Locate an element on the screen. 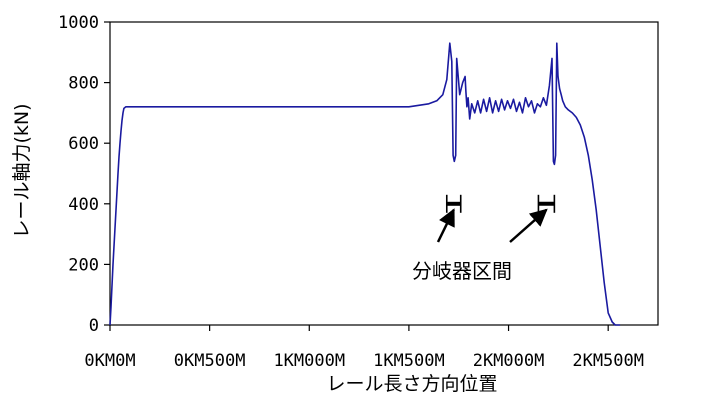 The image size is (716, 403). x-axis-title: レール長さ方向位置 is located at coordinates (411, 384).